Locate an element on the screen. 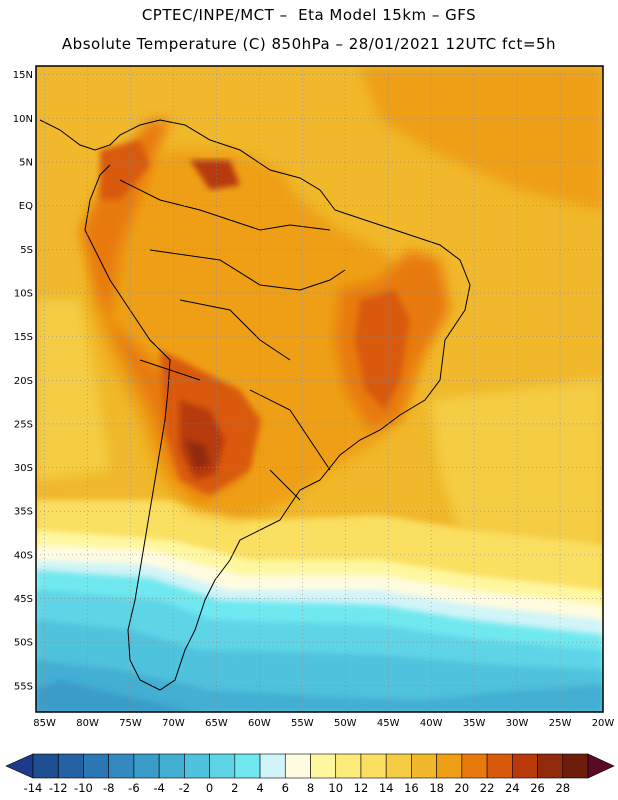 The height and width of the screenshot is (800, 618). colorbar-tick-label: 20 is located at coordinates (462, 788).